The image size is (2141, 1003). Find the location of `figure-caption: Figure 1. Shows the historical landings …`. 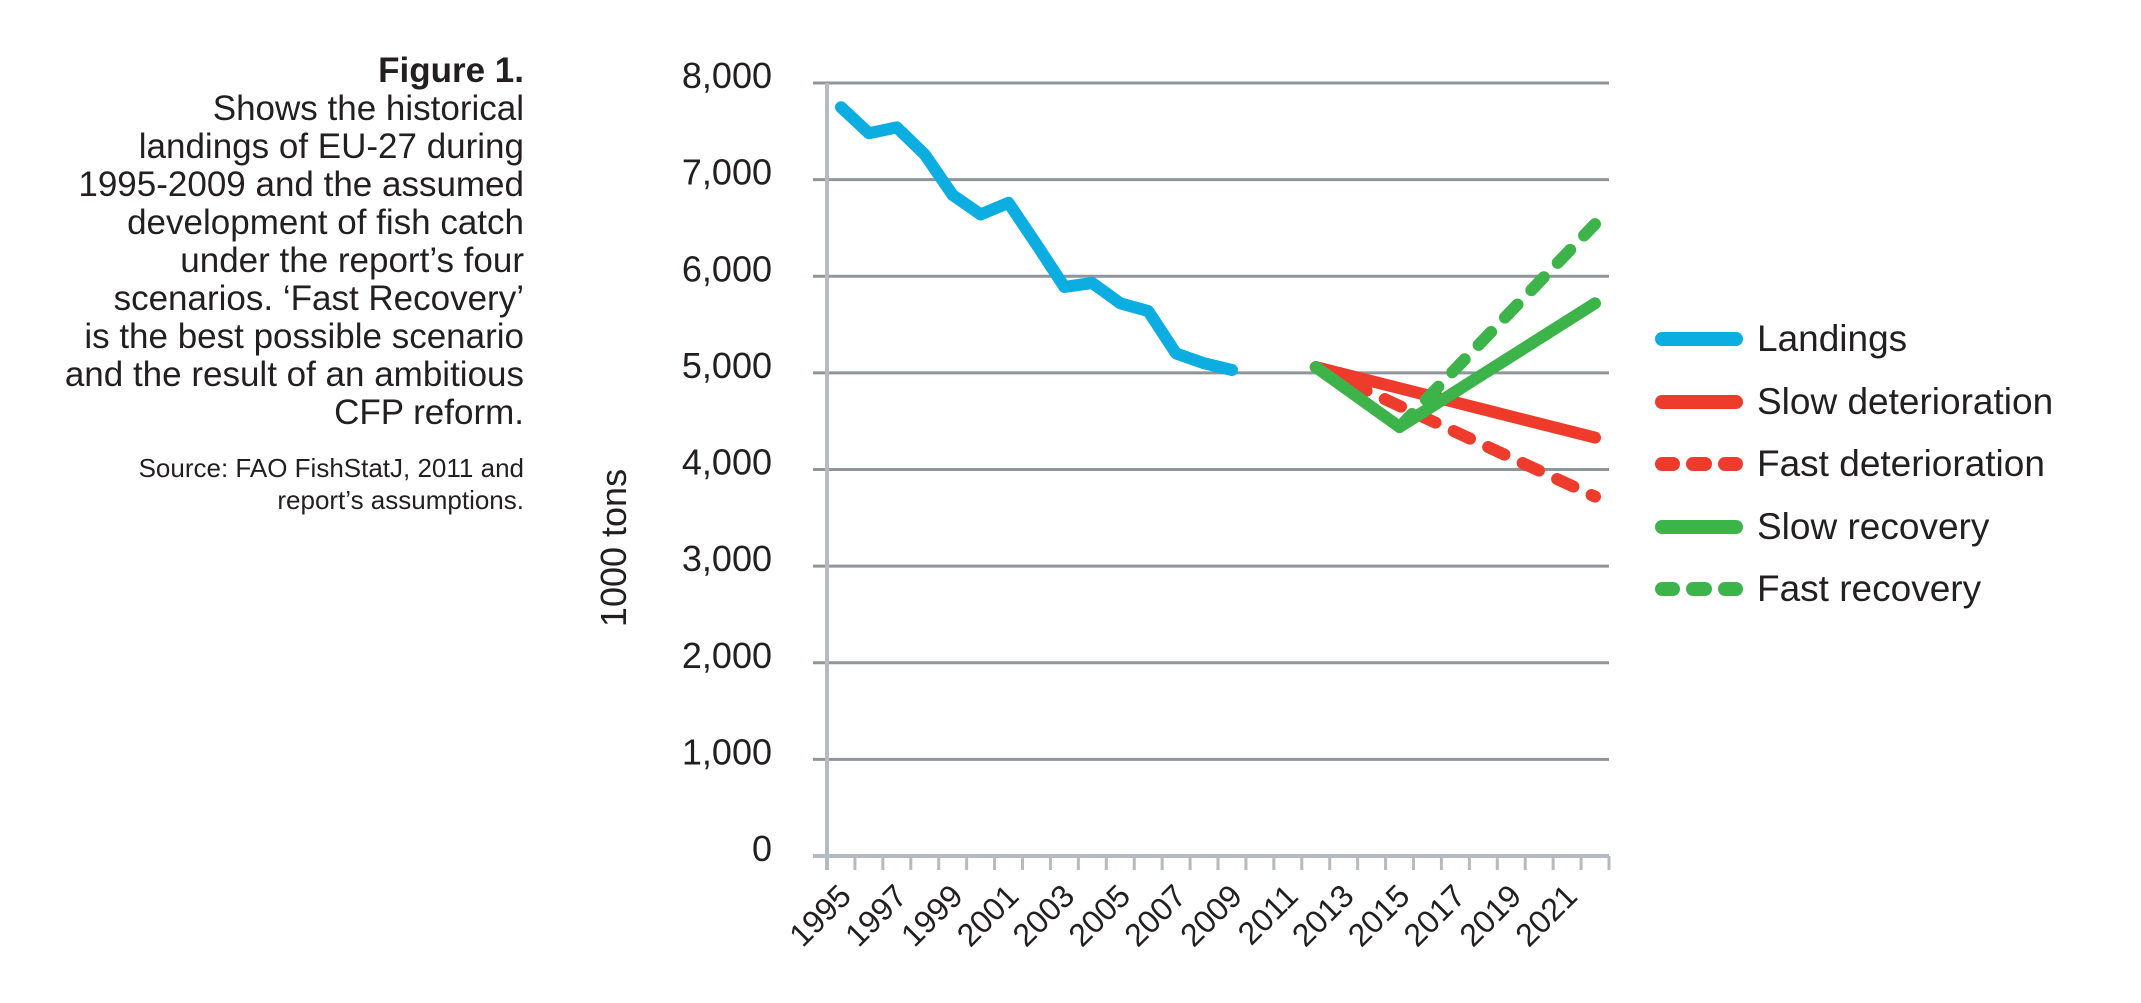

figure-caption: Figure 1. Shows the historical landings … is located at coordinates (262, 284).